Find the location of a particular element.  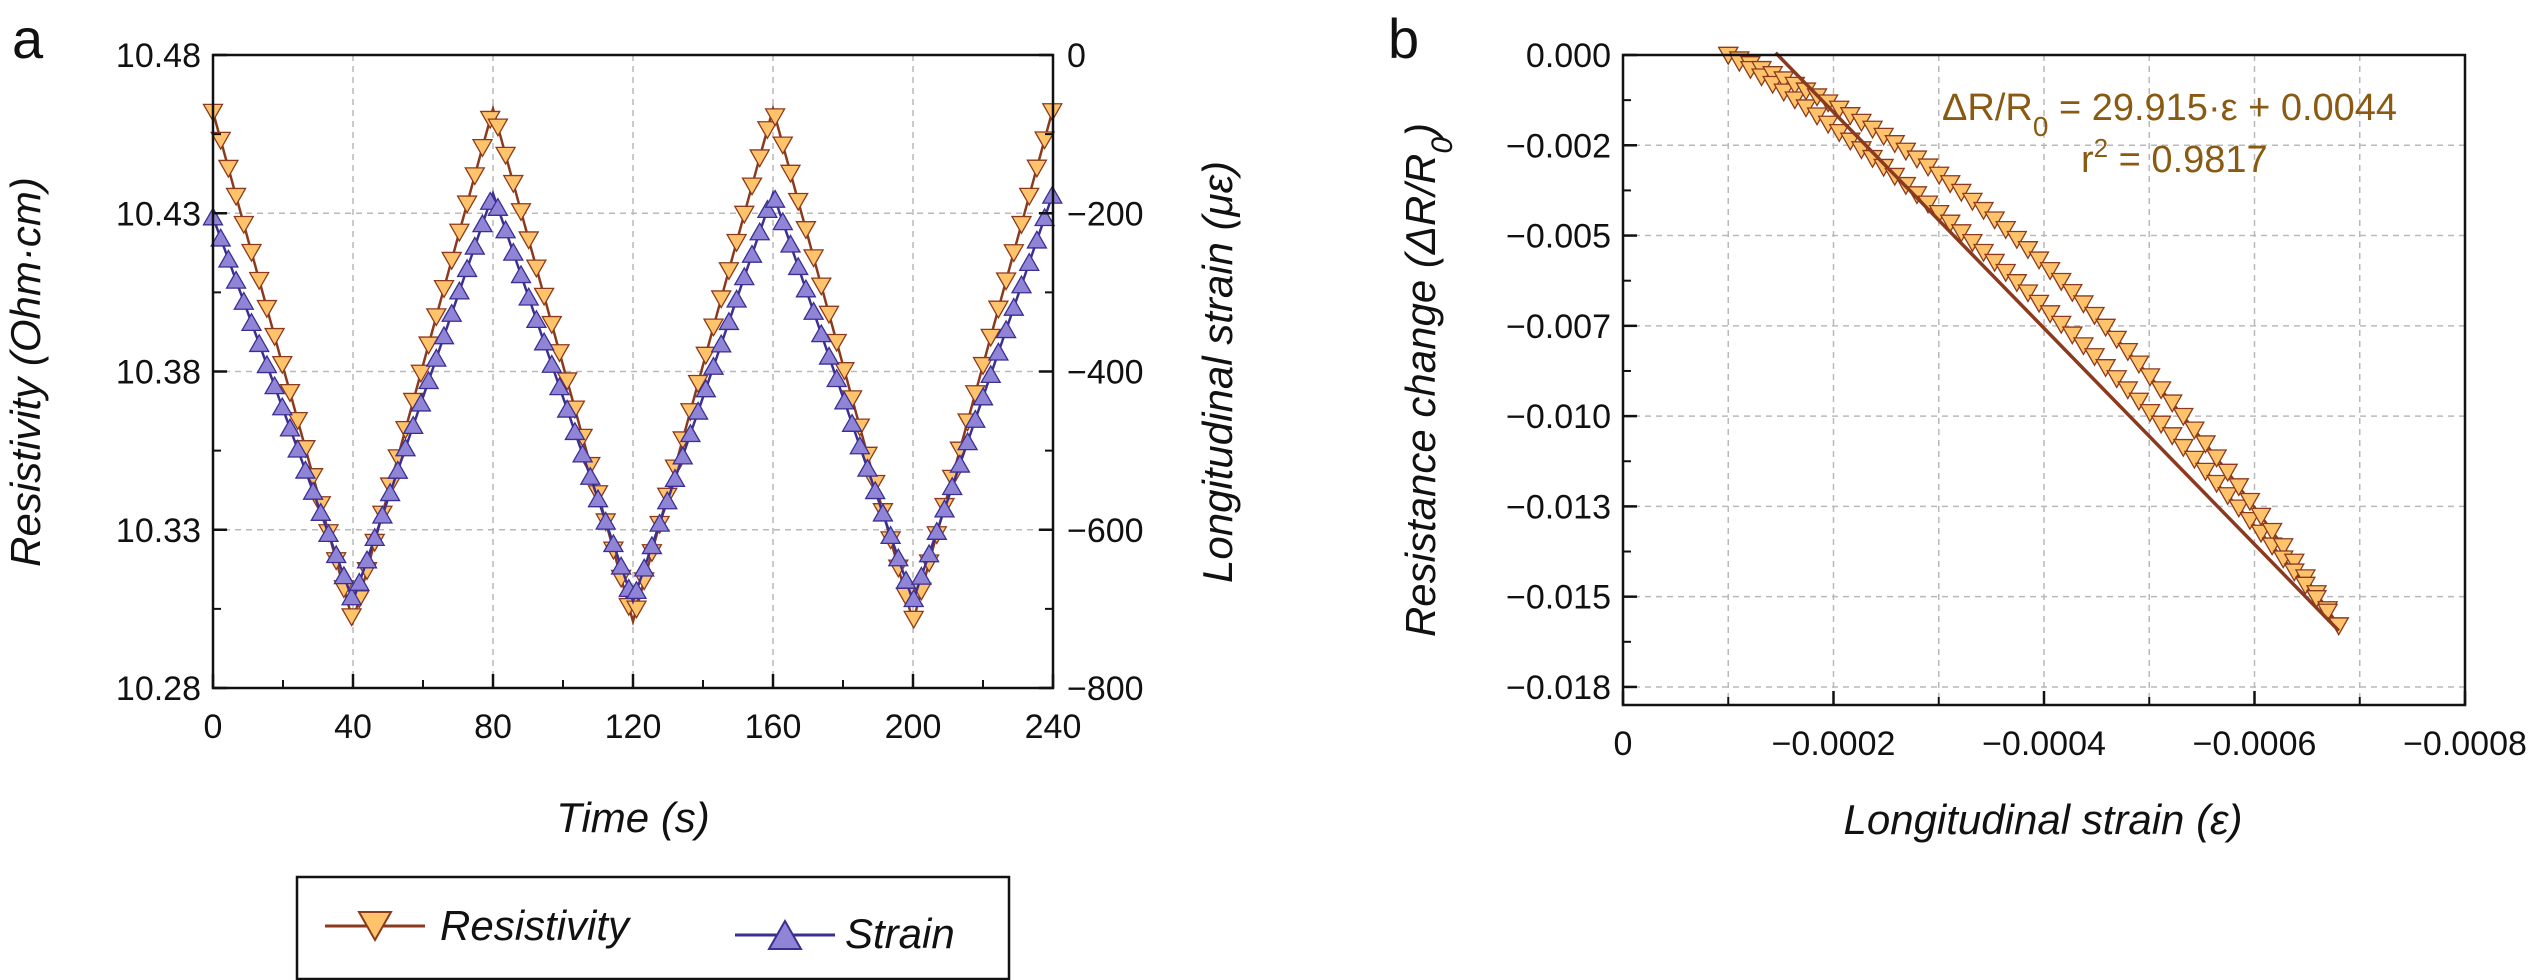

panel-b-y-tick-label: −0.002 is located at coordinates (1558, 146).